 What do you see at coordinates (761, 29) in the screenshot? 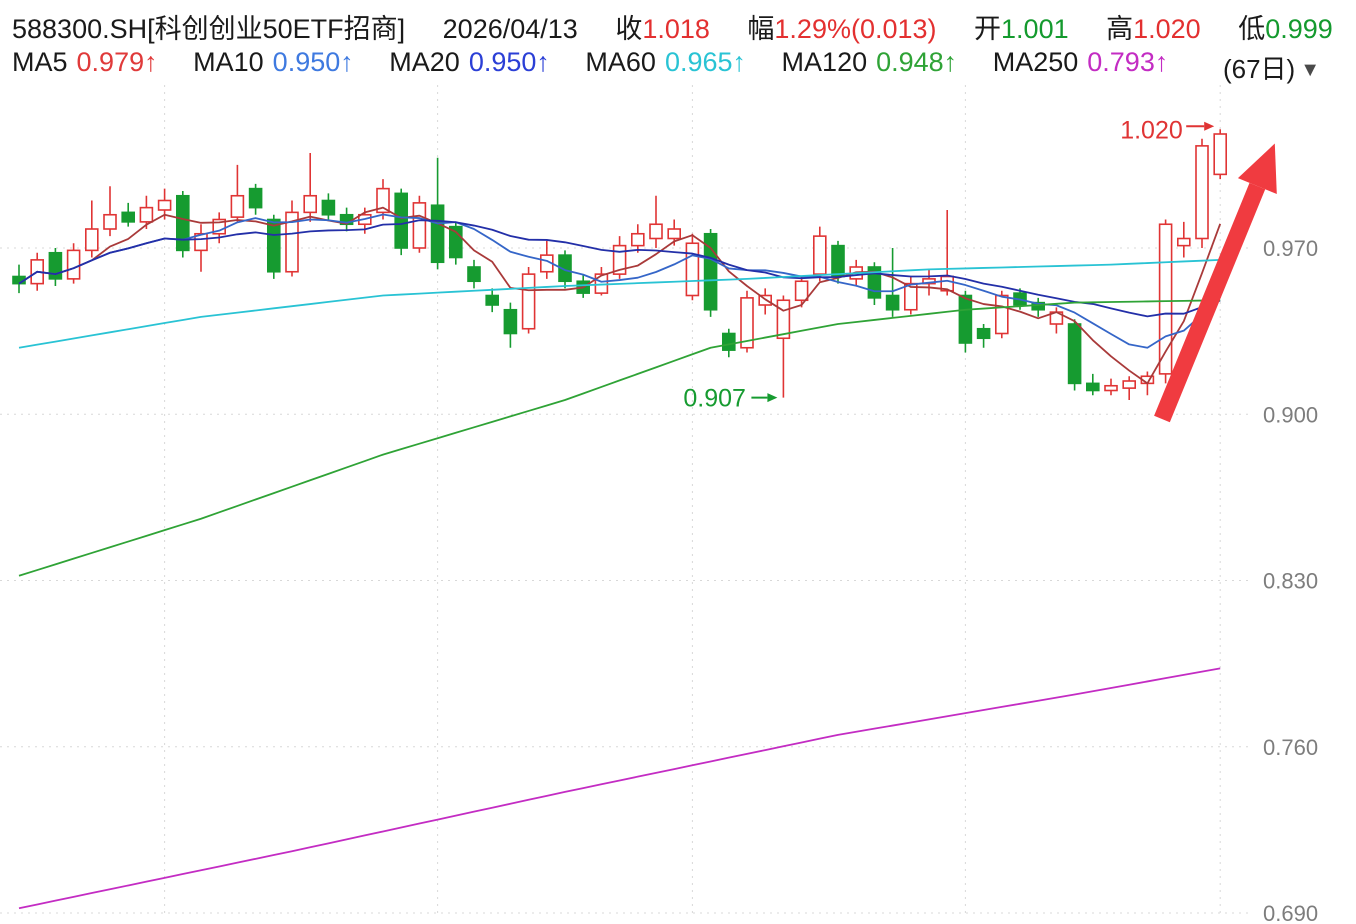
I see `change-label: 幅` at bounding box center [761, 29].